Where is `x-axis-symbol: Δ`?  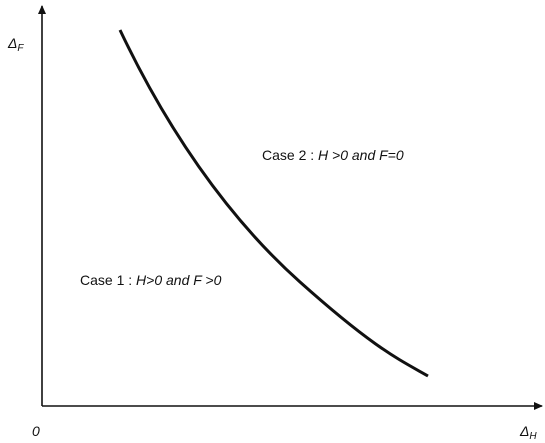
x-axis-symbol: Δ is located at coordinates (524, 431).